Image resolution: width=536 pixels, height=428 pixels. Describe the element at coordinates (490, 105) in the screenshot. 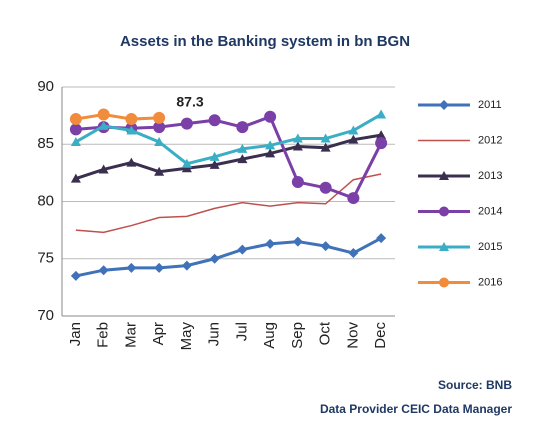

I see `legend-label: 2011` at that location.